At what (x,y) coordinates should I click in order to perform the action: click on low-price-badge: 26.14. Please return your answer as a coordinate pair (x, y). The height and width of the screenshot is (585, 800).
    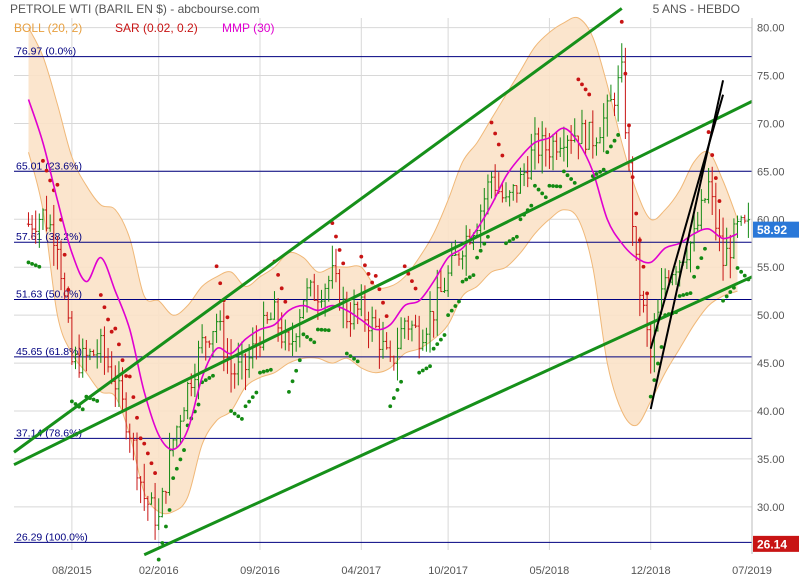
    Looking at the image, I should click on (772, 544).